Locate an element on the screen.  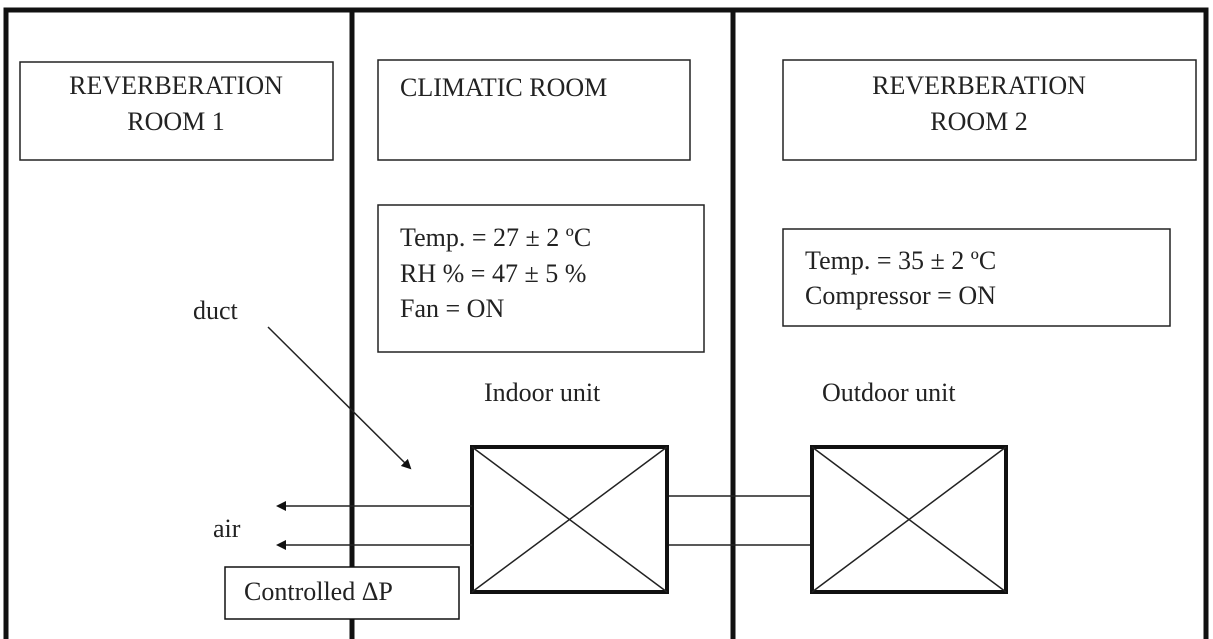
air-label: air is located at coordinates (227, 528).